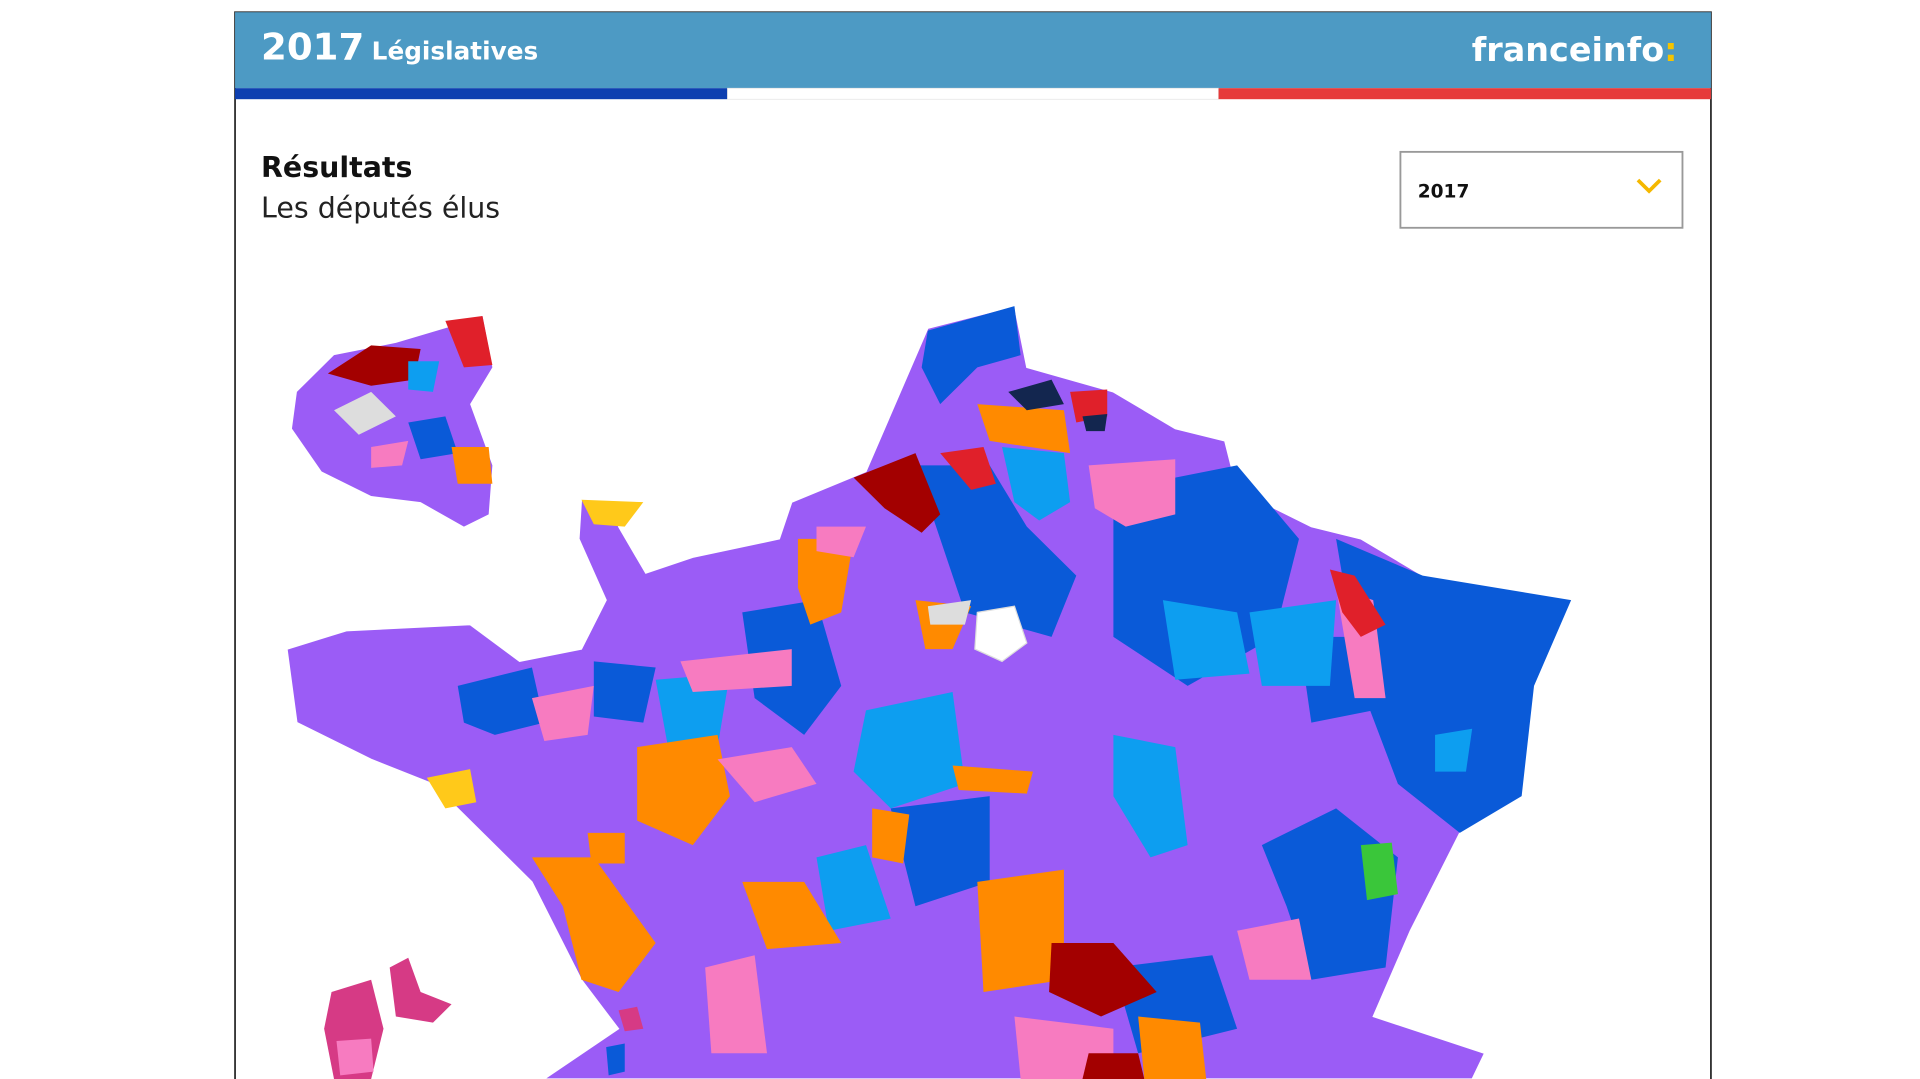 The width and height of the screenshot is (1920, 1079). What do you see at coordinates (392, 421) in the screenshot?
I see `paris-inset` at bounding box center [392, 421].